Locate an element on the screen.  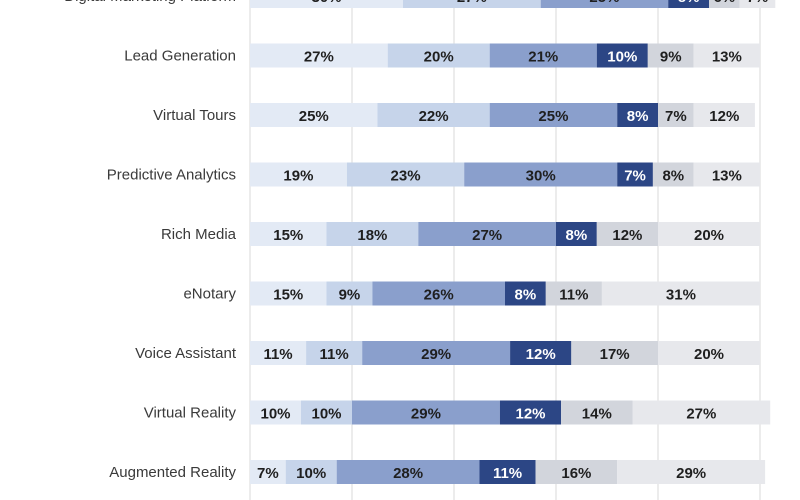
data-label: 17% is located at coordinates (615, 354).